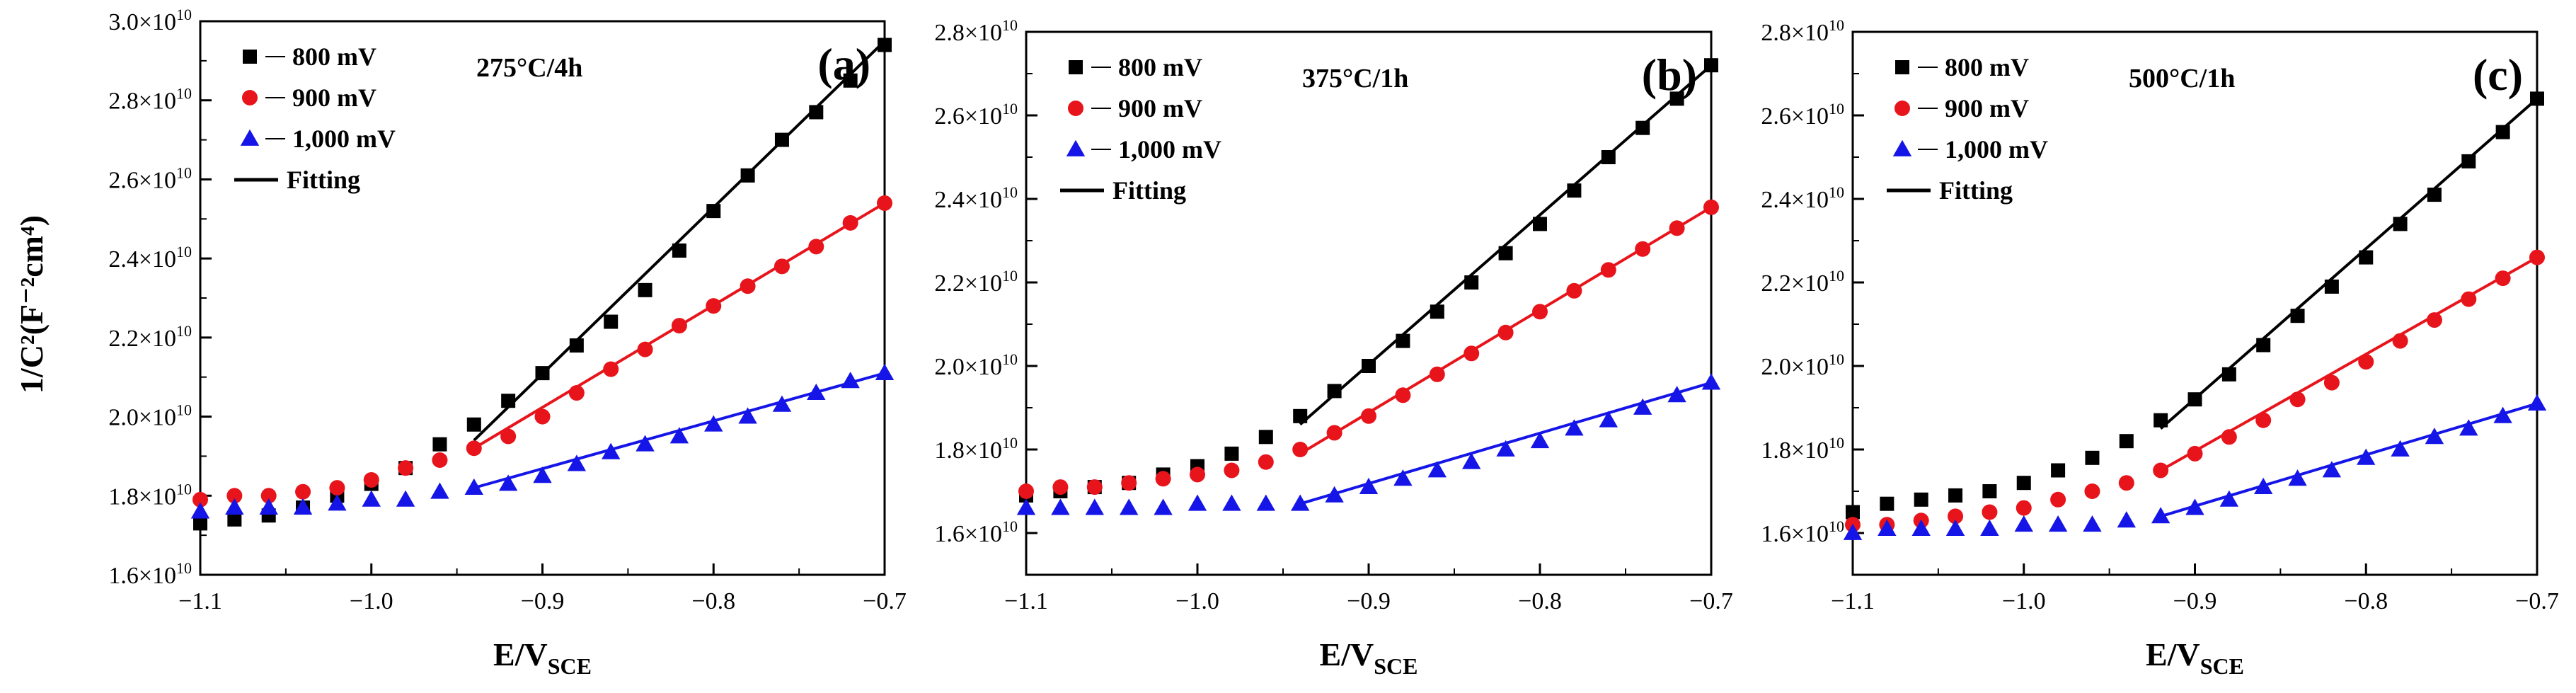  Describe the element at coordinates (1711, 601) in the screenshot. I see `x-tick-label: −0.7` at that location.